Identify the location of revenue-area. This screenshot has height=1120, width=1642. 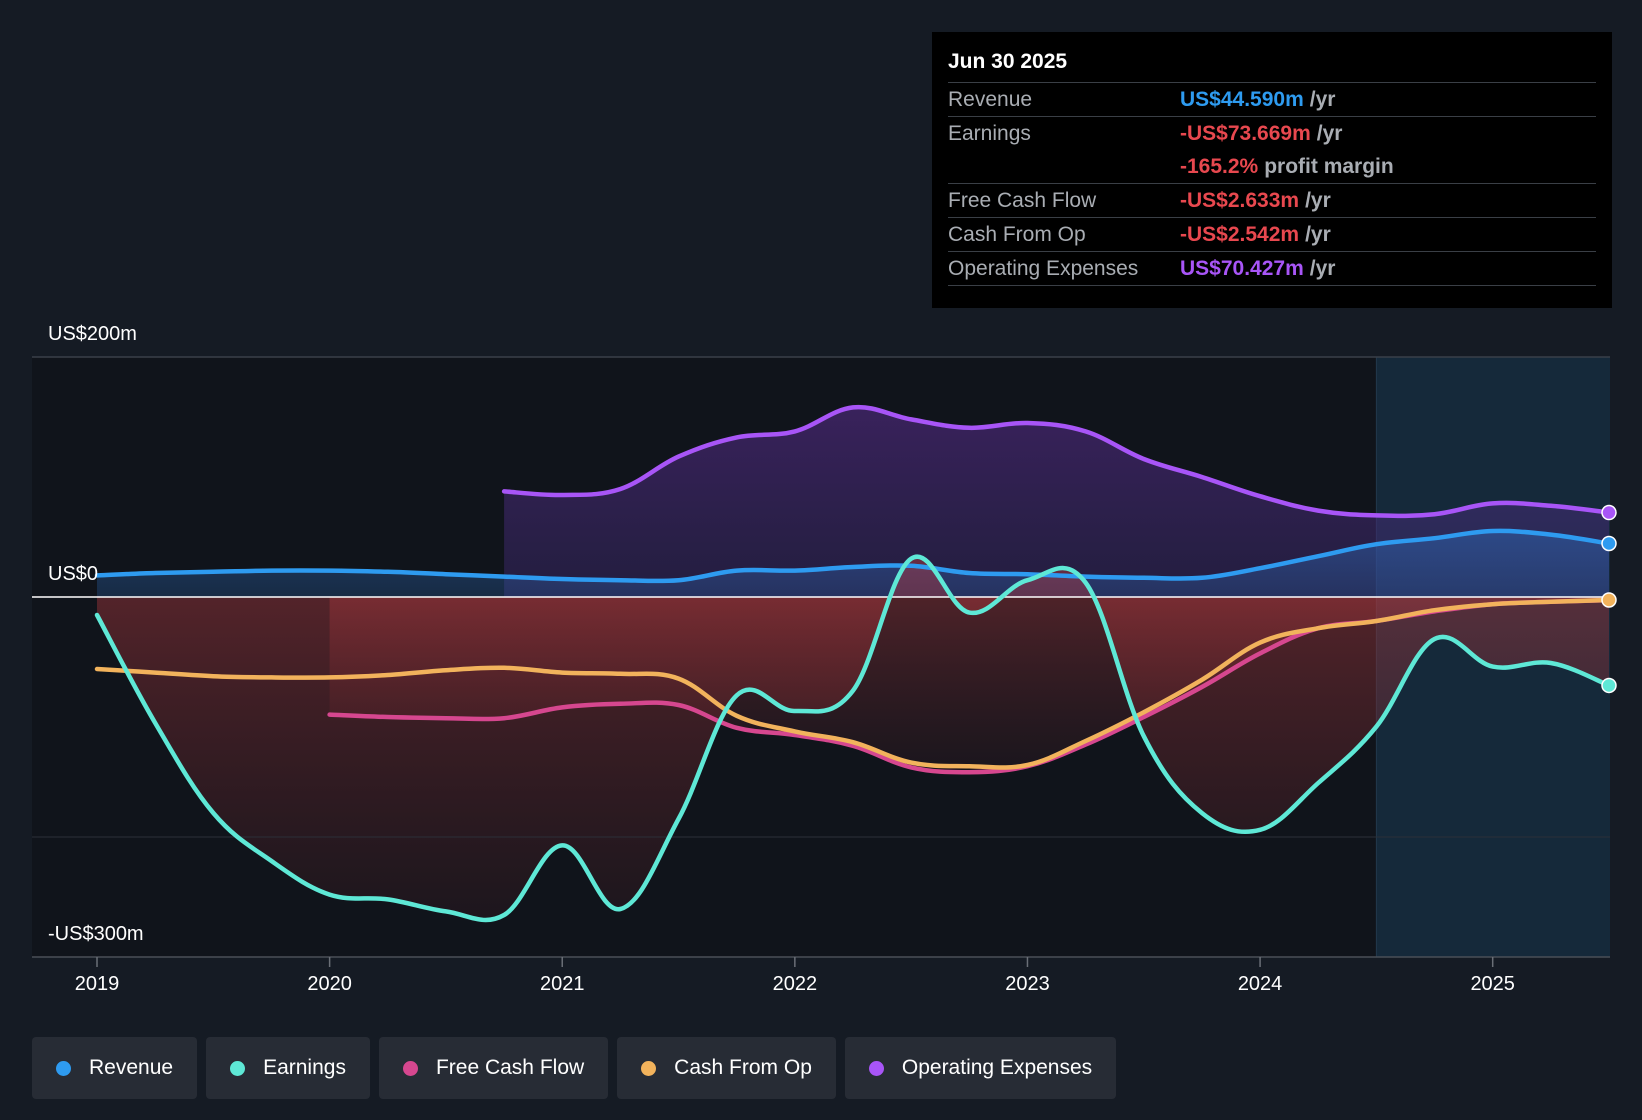
(853, 563).